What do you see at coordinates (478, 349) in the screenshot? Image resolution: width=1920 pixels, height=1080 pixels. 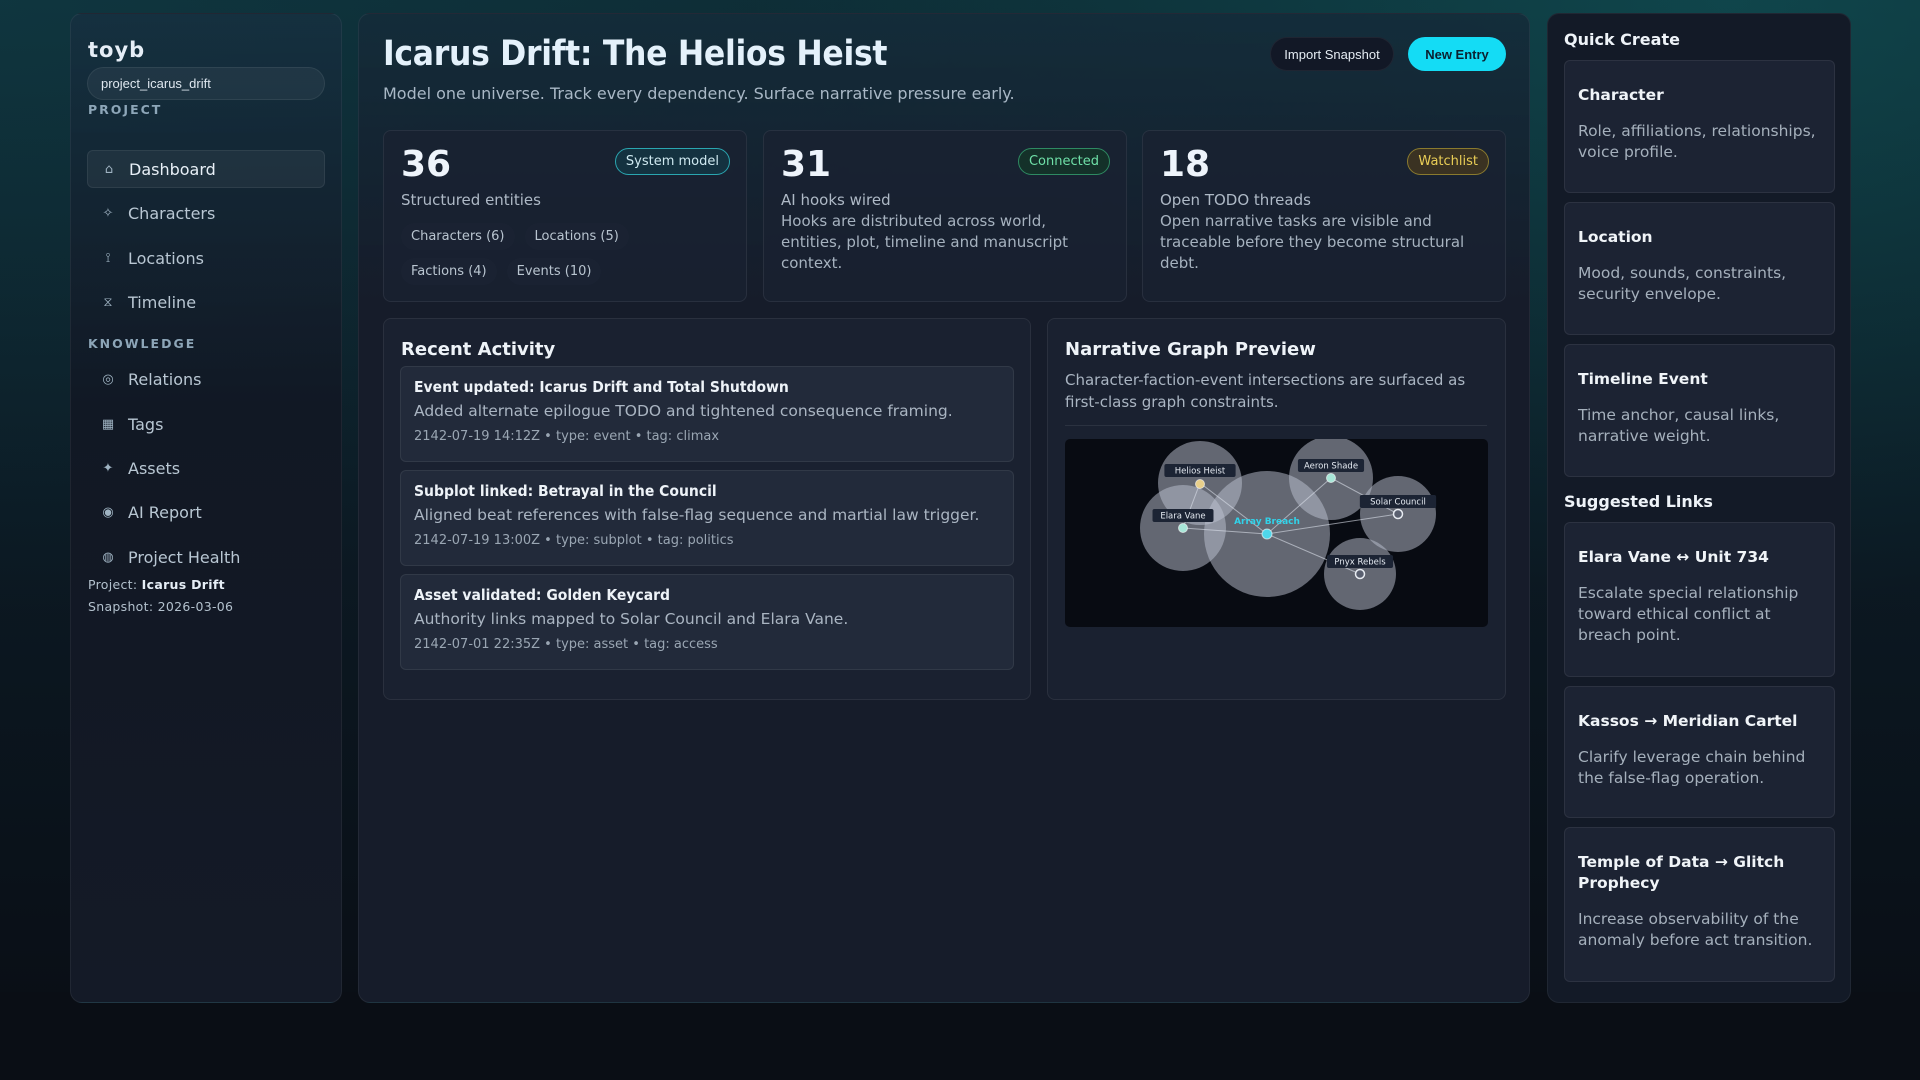 I see `section-title: Recent Activity` at bounding box center [478, 349].